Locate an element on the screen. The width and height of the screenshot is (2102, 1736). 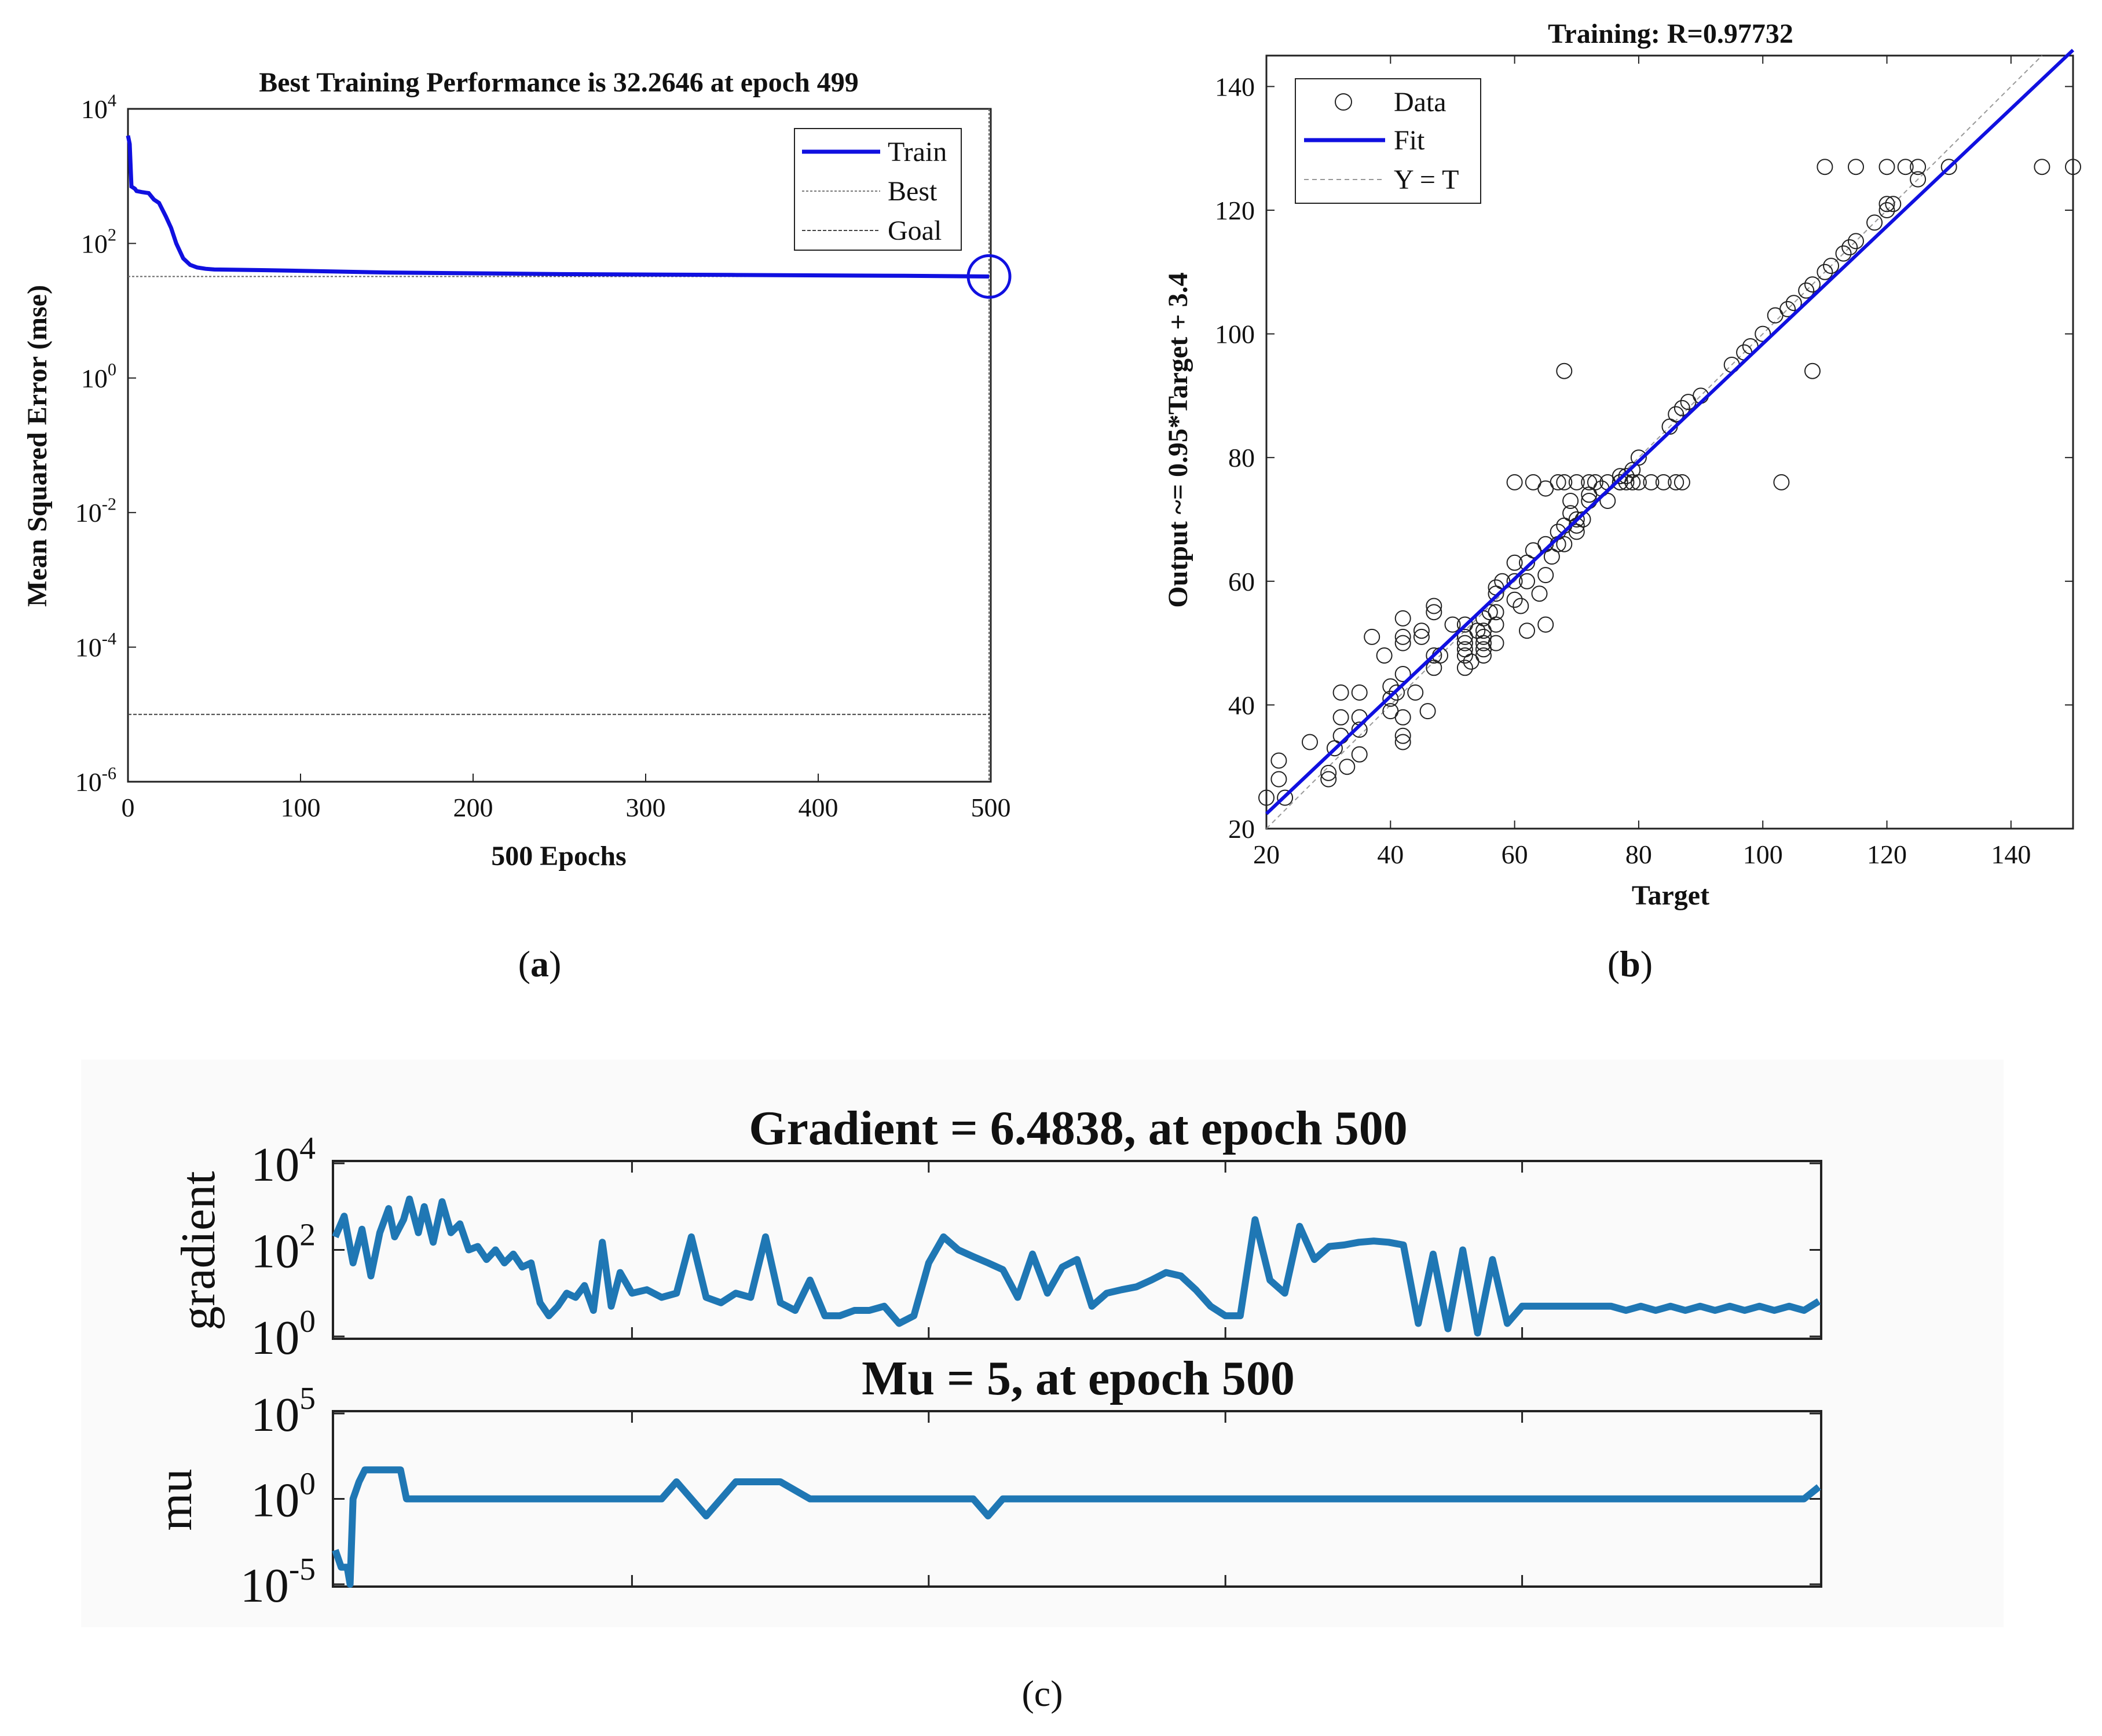
panel-a-xtick-label: 400 is located at coordinates (818, 808).